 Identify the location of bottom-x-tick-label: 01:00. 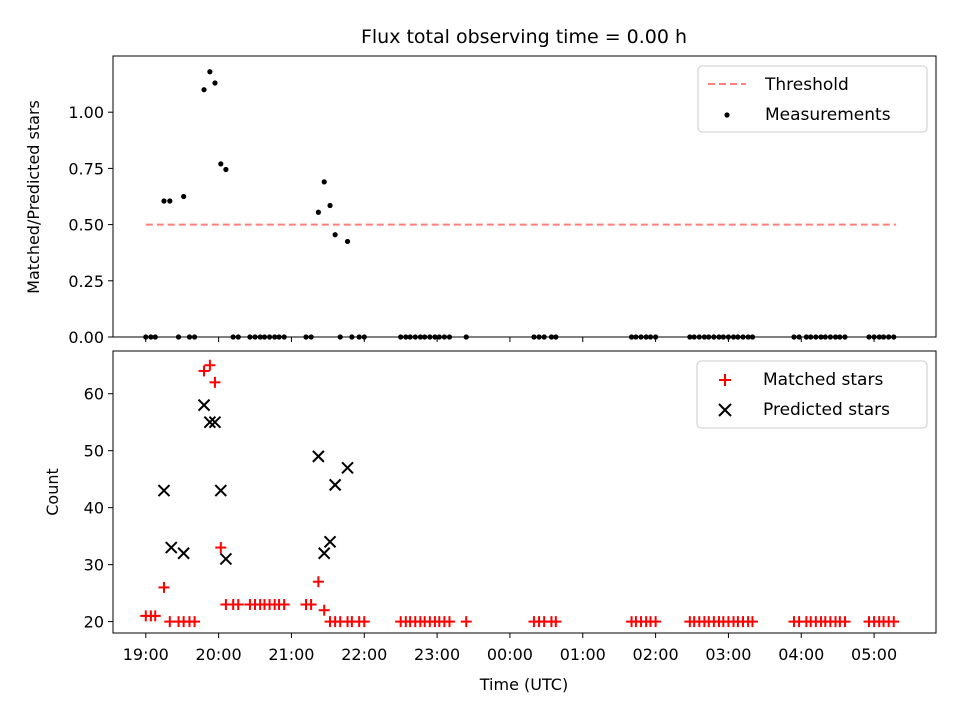
(583, 654).